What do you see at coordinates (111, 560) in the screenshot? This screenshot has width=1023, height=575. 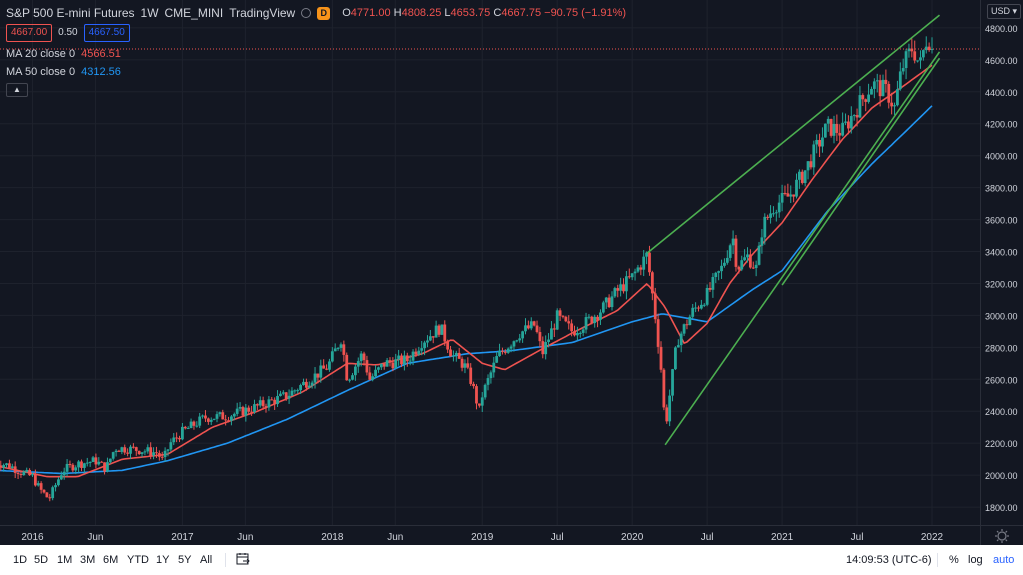 I see `range-6m-button: 6M` at bounding box center [111, 560].